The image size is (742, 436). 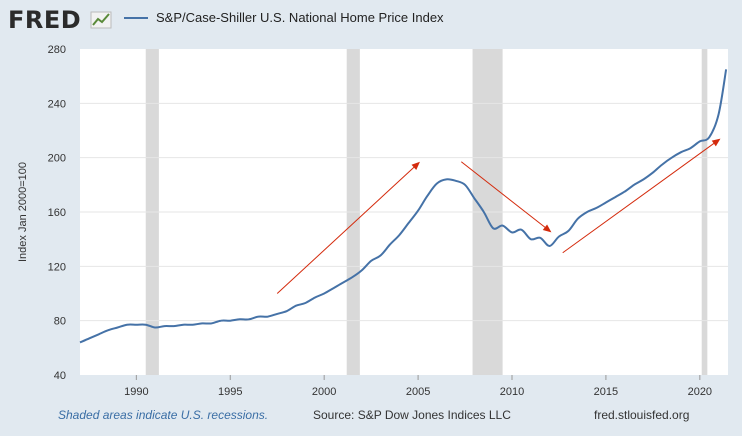 I want to click on y-tick-label-120: 120, so click(x=57, y=267).